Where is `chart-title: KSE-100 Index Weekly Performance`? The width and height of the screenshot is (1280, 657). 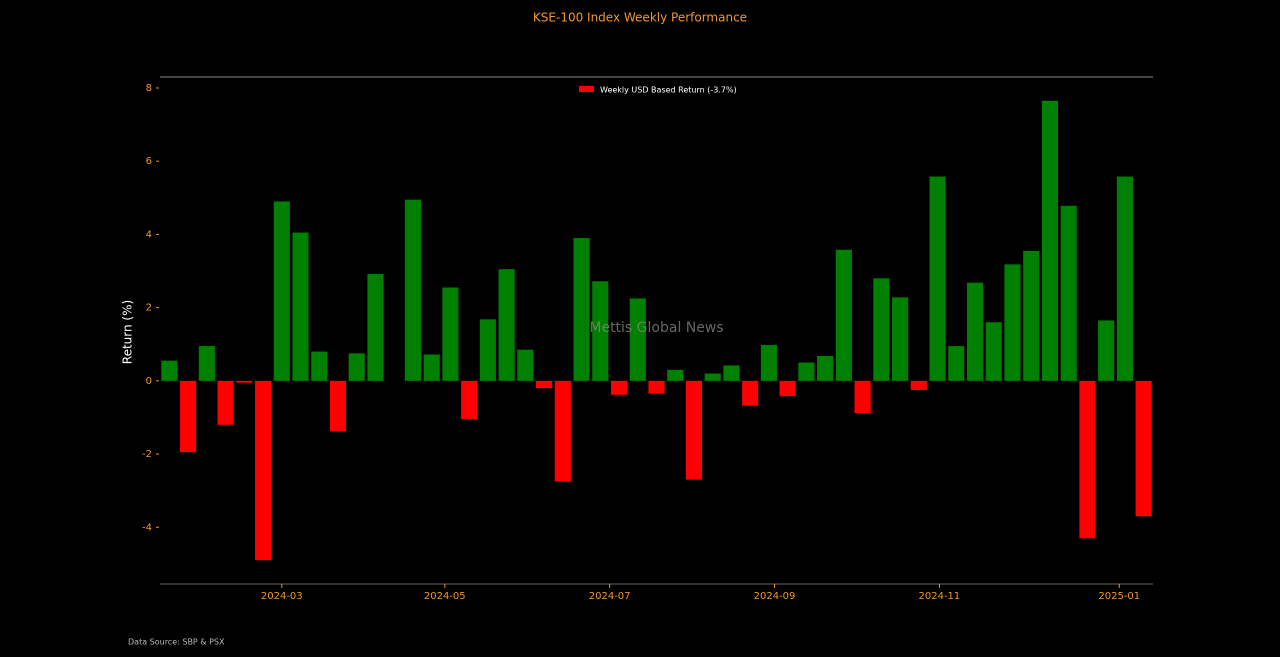
chart-title: KSE-100 Index Weekly Performance is located at coordinates (640, 18).